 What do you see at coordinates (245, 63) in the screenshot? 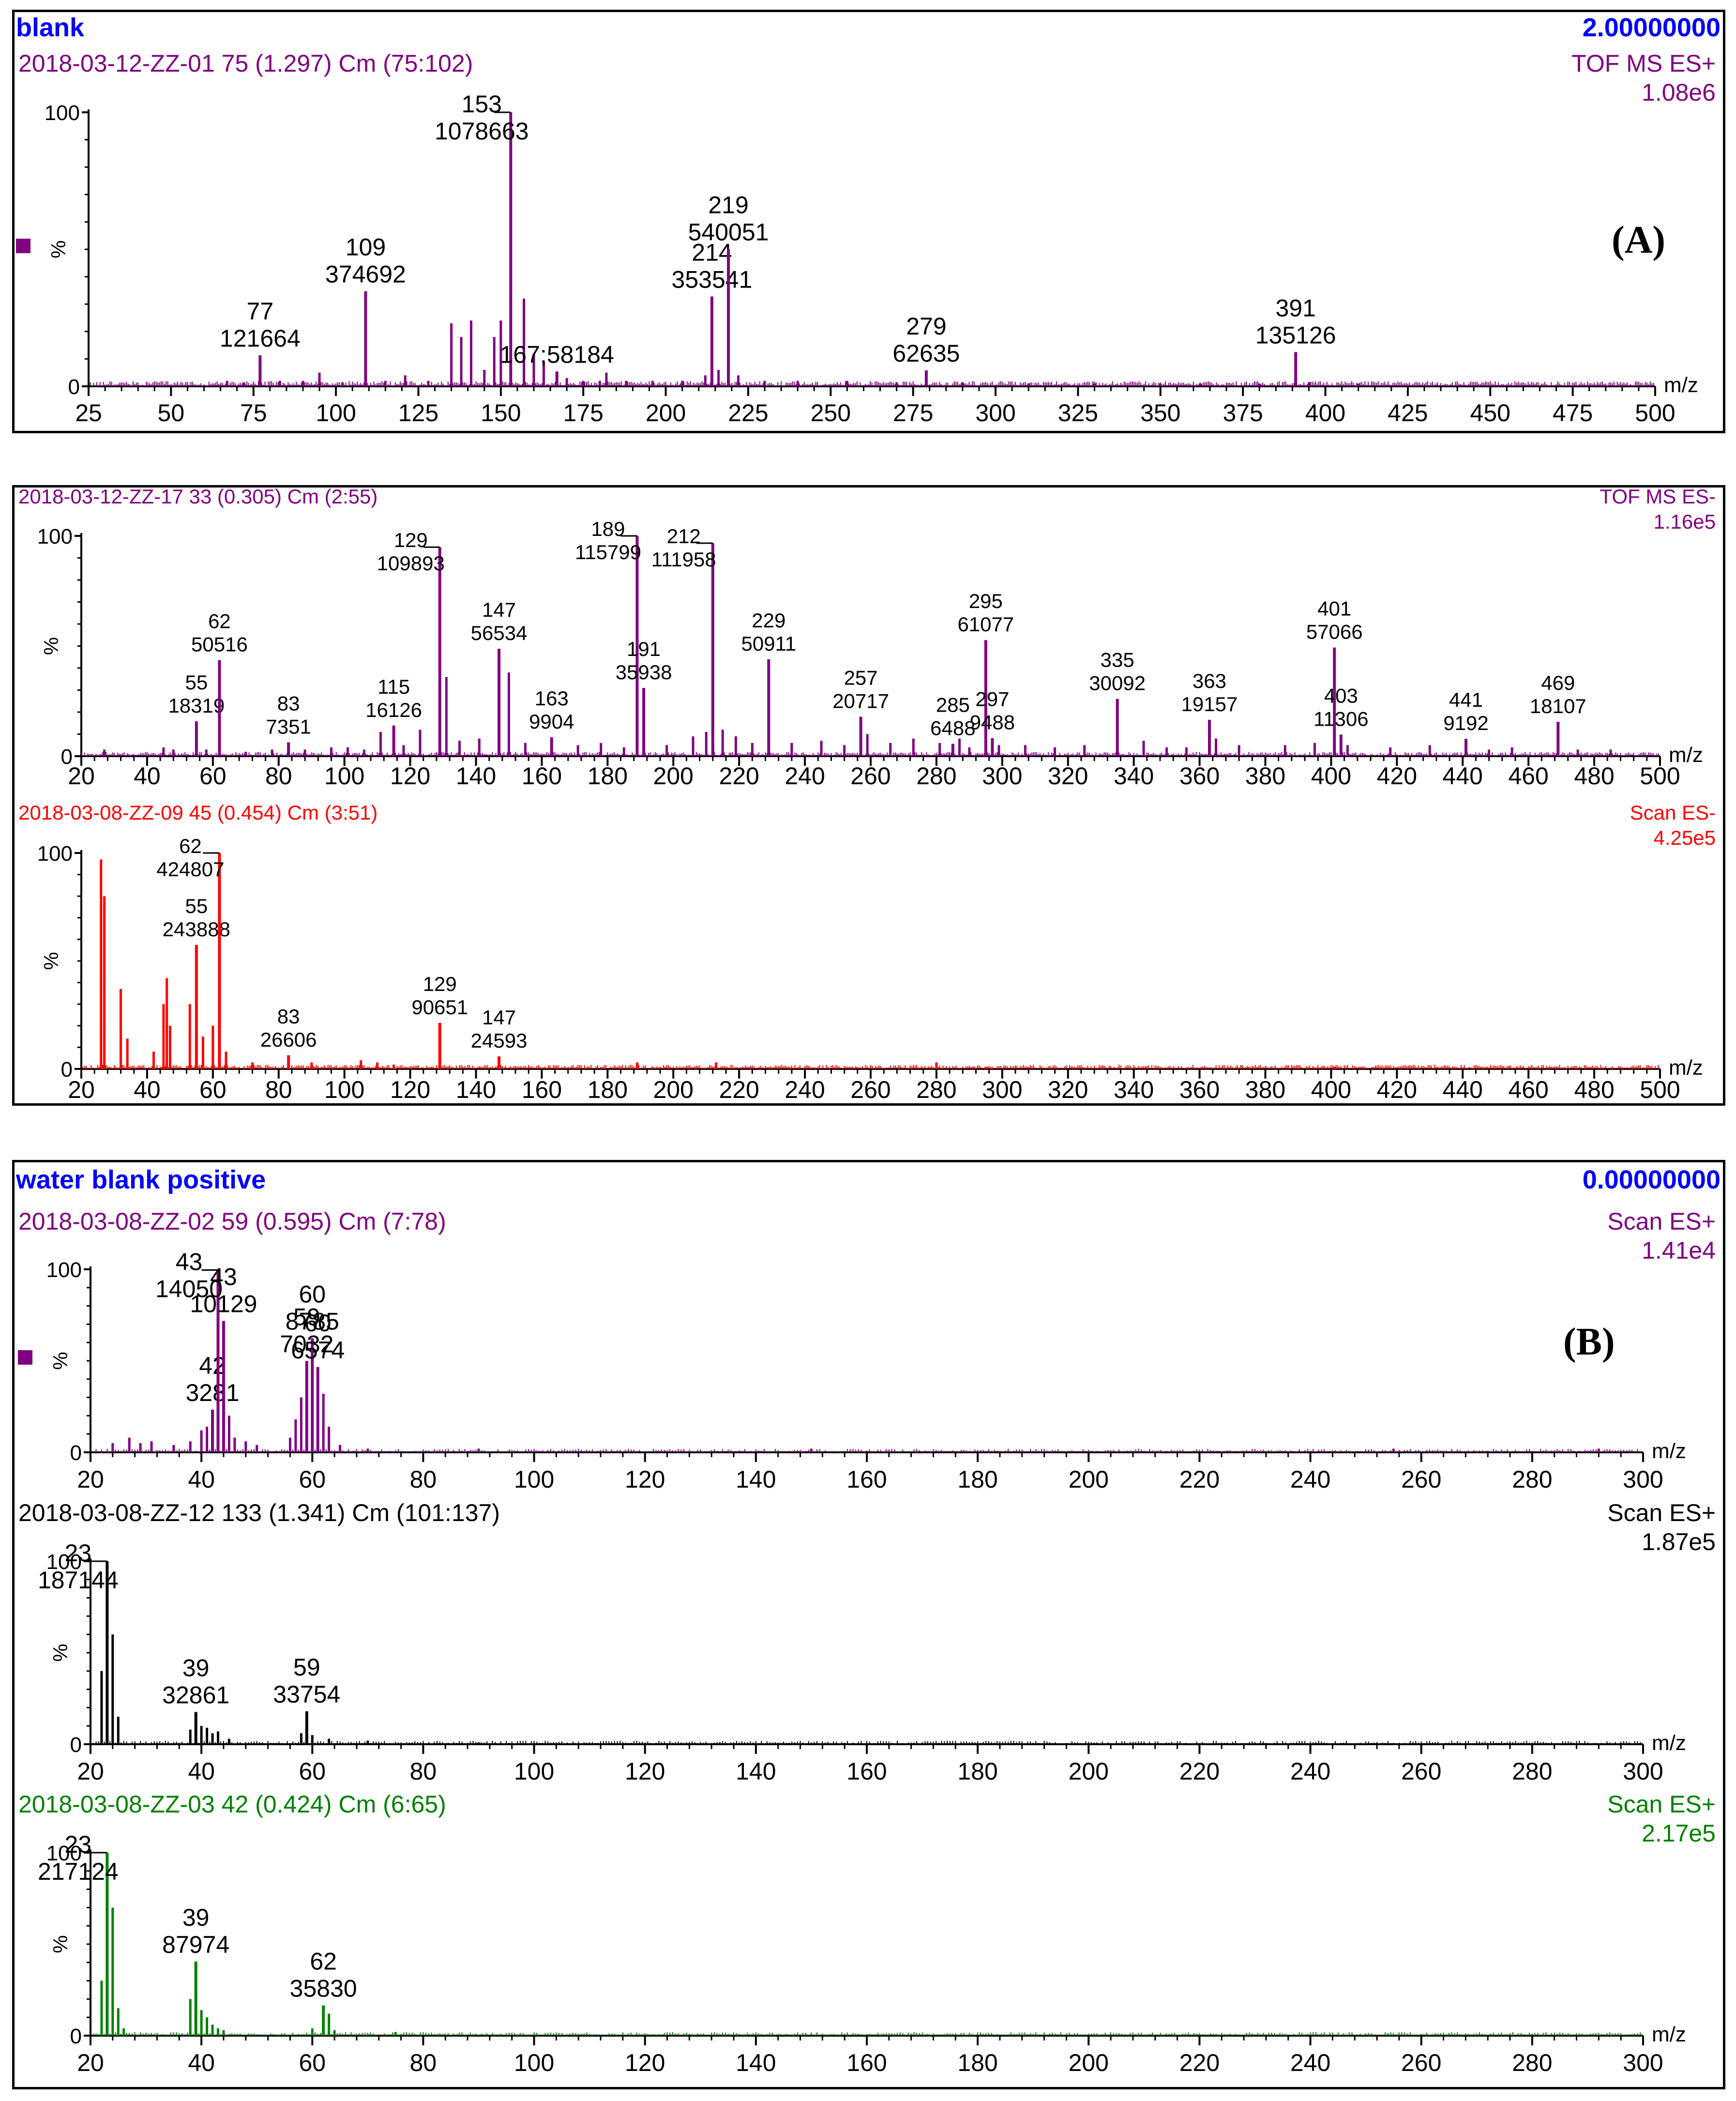
I see `spectrum-header: 2018-03-12-ZZ-01 75 (1.297) Cm (75:102)` at bounding box center [245, 63].